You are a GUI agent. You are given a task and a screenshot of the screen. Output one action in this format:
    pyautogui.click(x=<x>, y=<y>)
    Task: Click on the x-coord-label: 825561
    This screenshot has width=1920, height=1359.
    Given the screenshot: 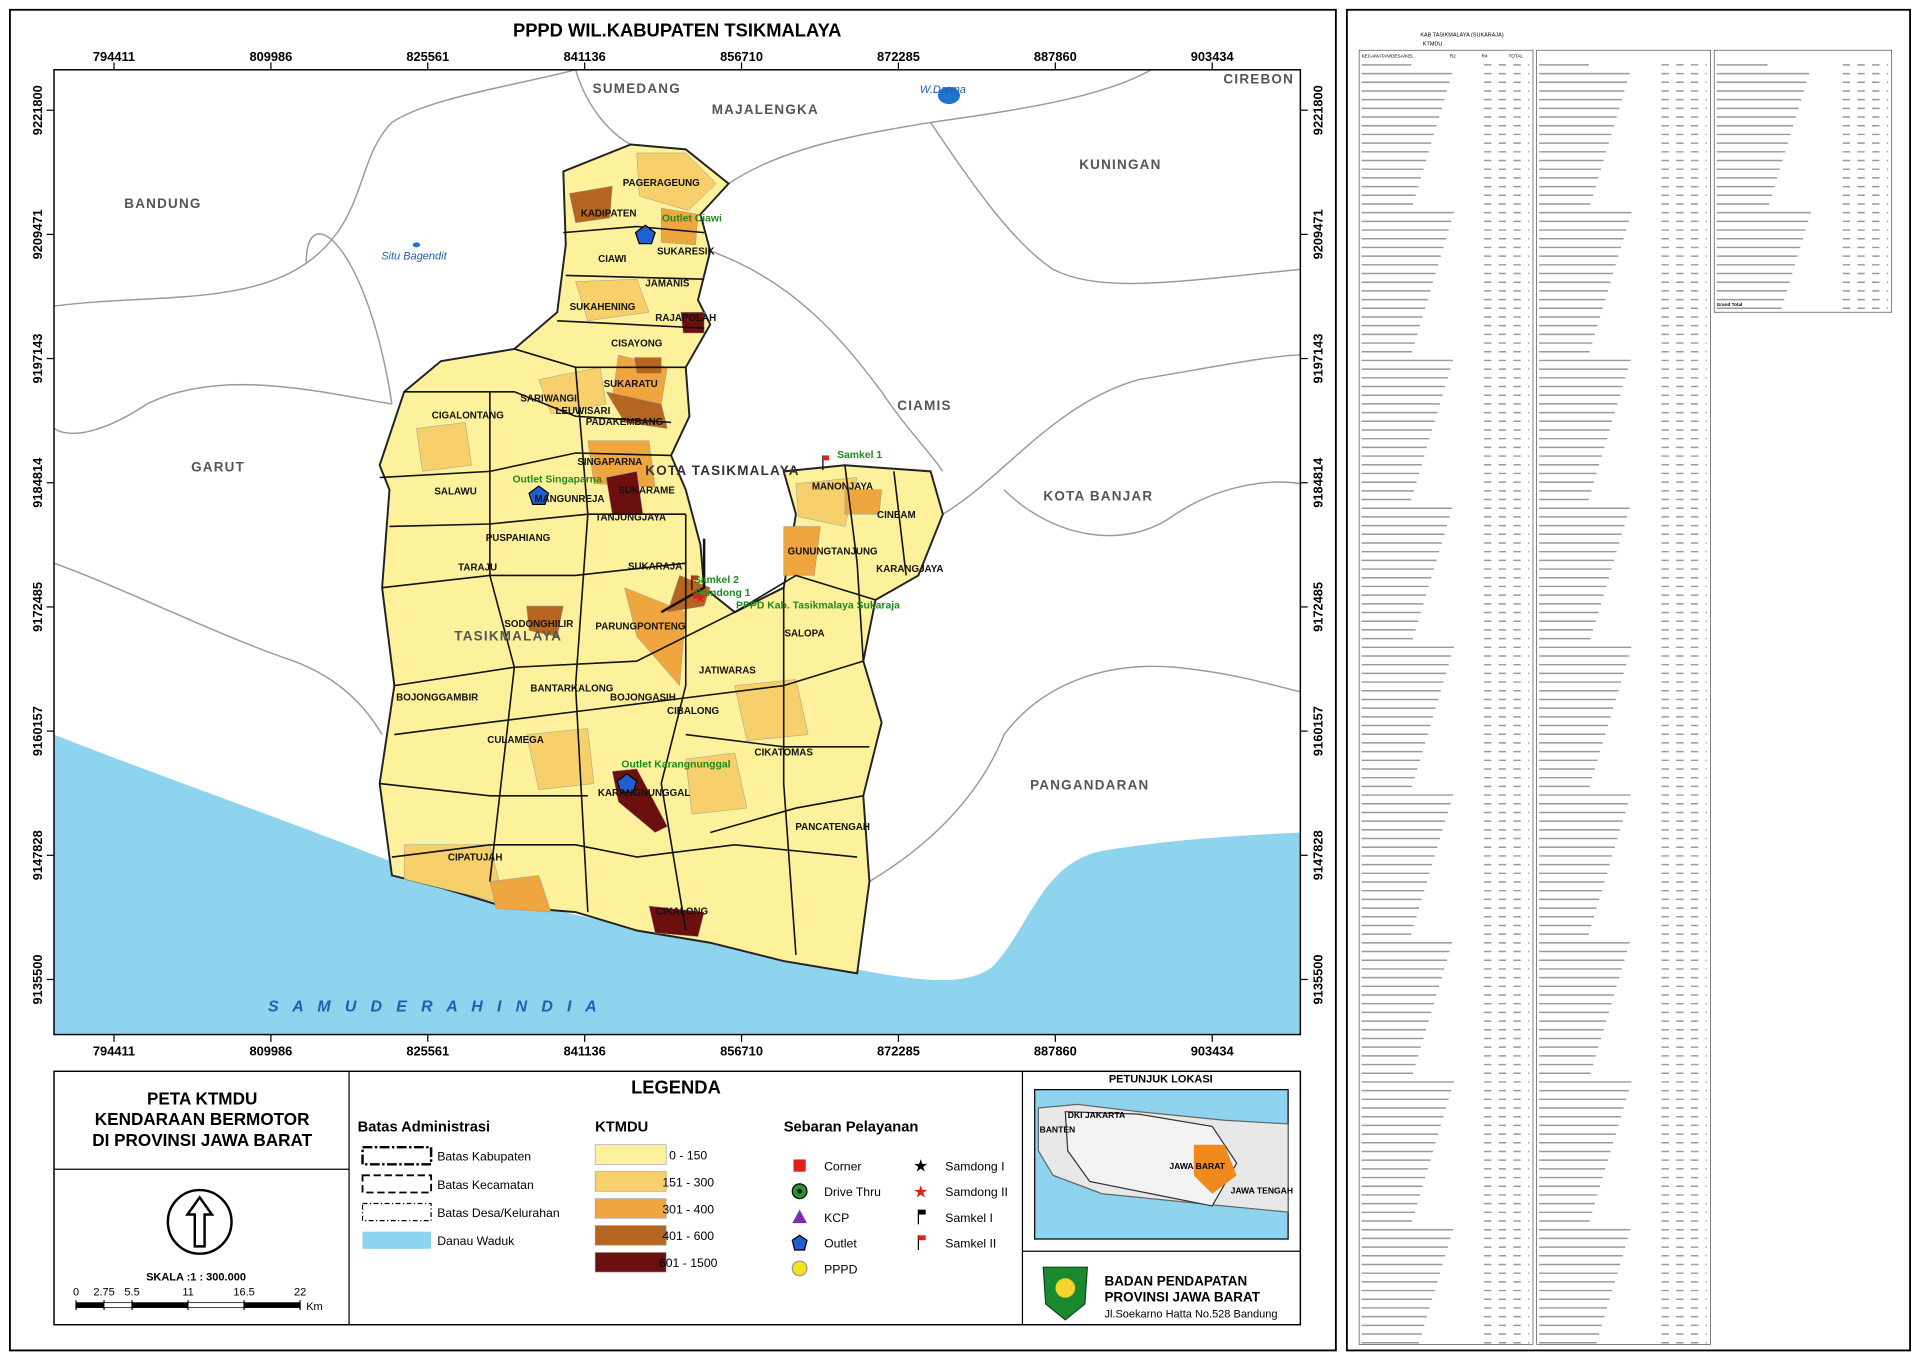 What is the action you would take?
    pyautogui.click(x=427, y=1050)
    